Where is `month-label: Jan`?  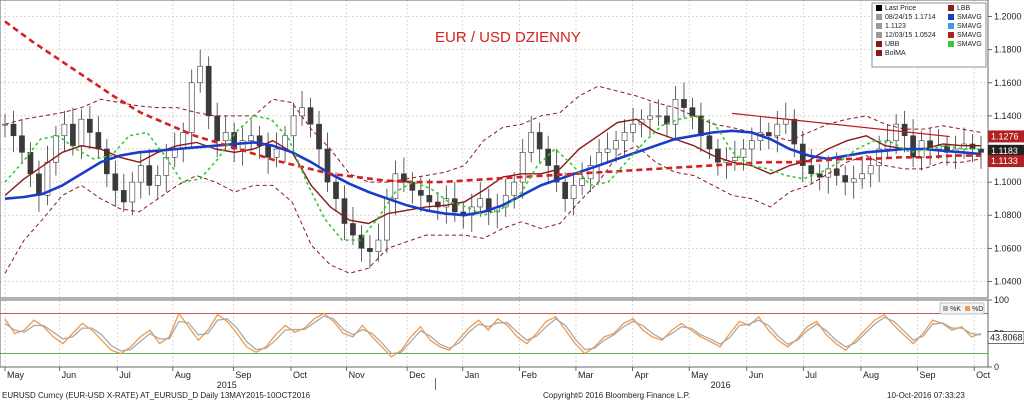
month-label: Jan is located at coordinates (472, 375).